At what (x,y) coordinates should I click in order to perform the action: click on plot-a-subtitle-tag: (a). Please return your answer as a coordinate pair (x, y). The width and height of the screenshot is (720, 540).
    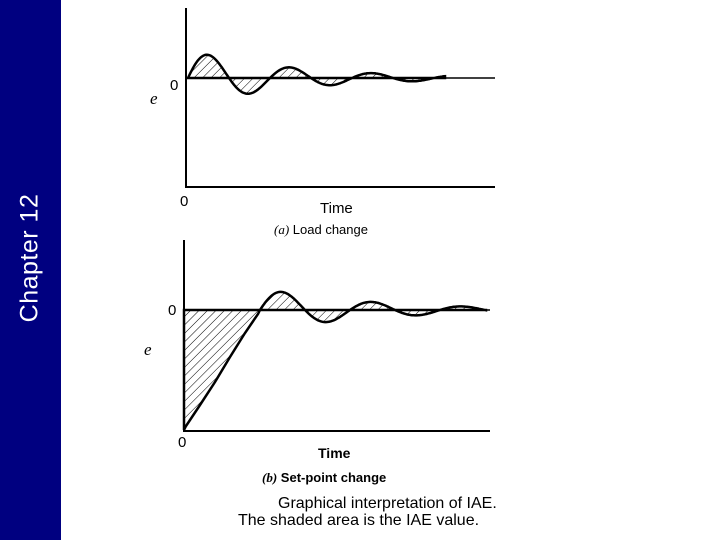
    Looking at the image, I should click on (282, 229).